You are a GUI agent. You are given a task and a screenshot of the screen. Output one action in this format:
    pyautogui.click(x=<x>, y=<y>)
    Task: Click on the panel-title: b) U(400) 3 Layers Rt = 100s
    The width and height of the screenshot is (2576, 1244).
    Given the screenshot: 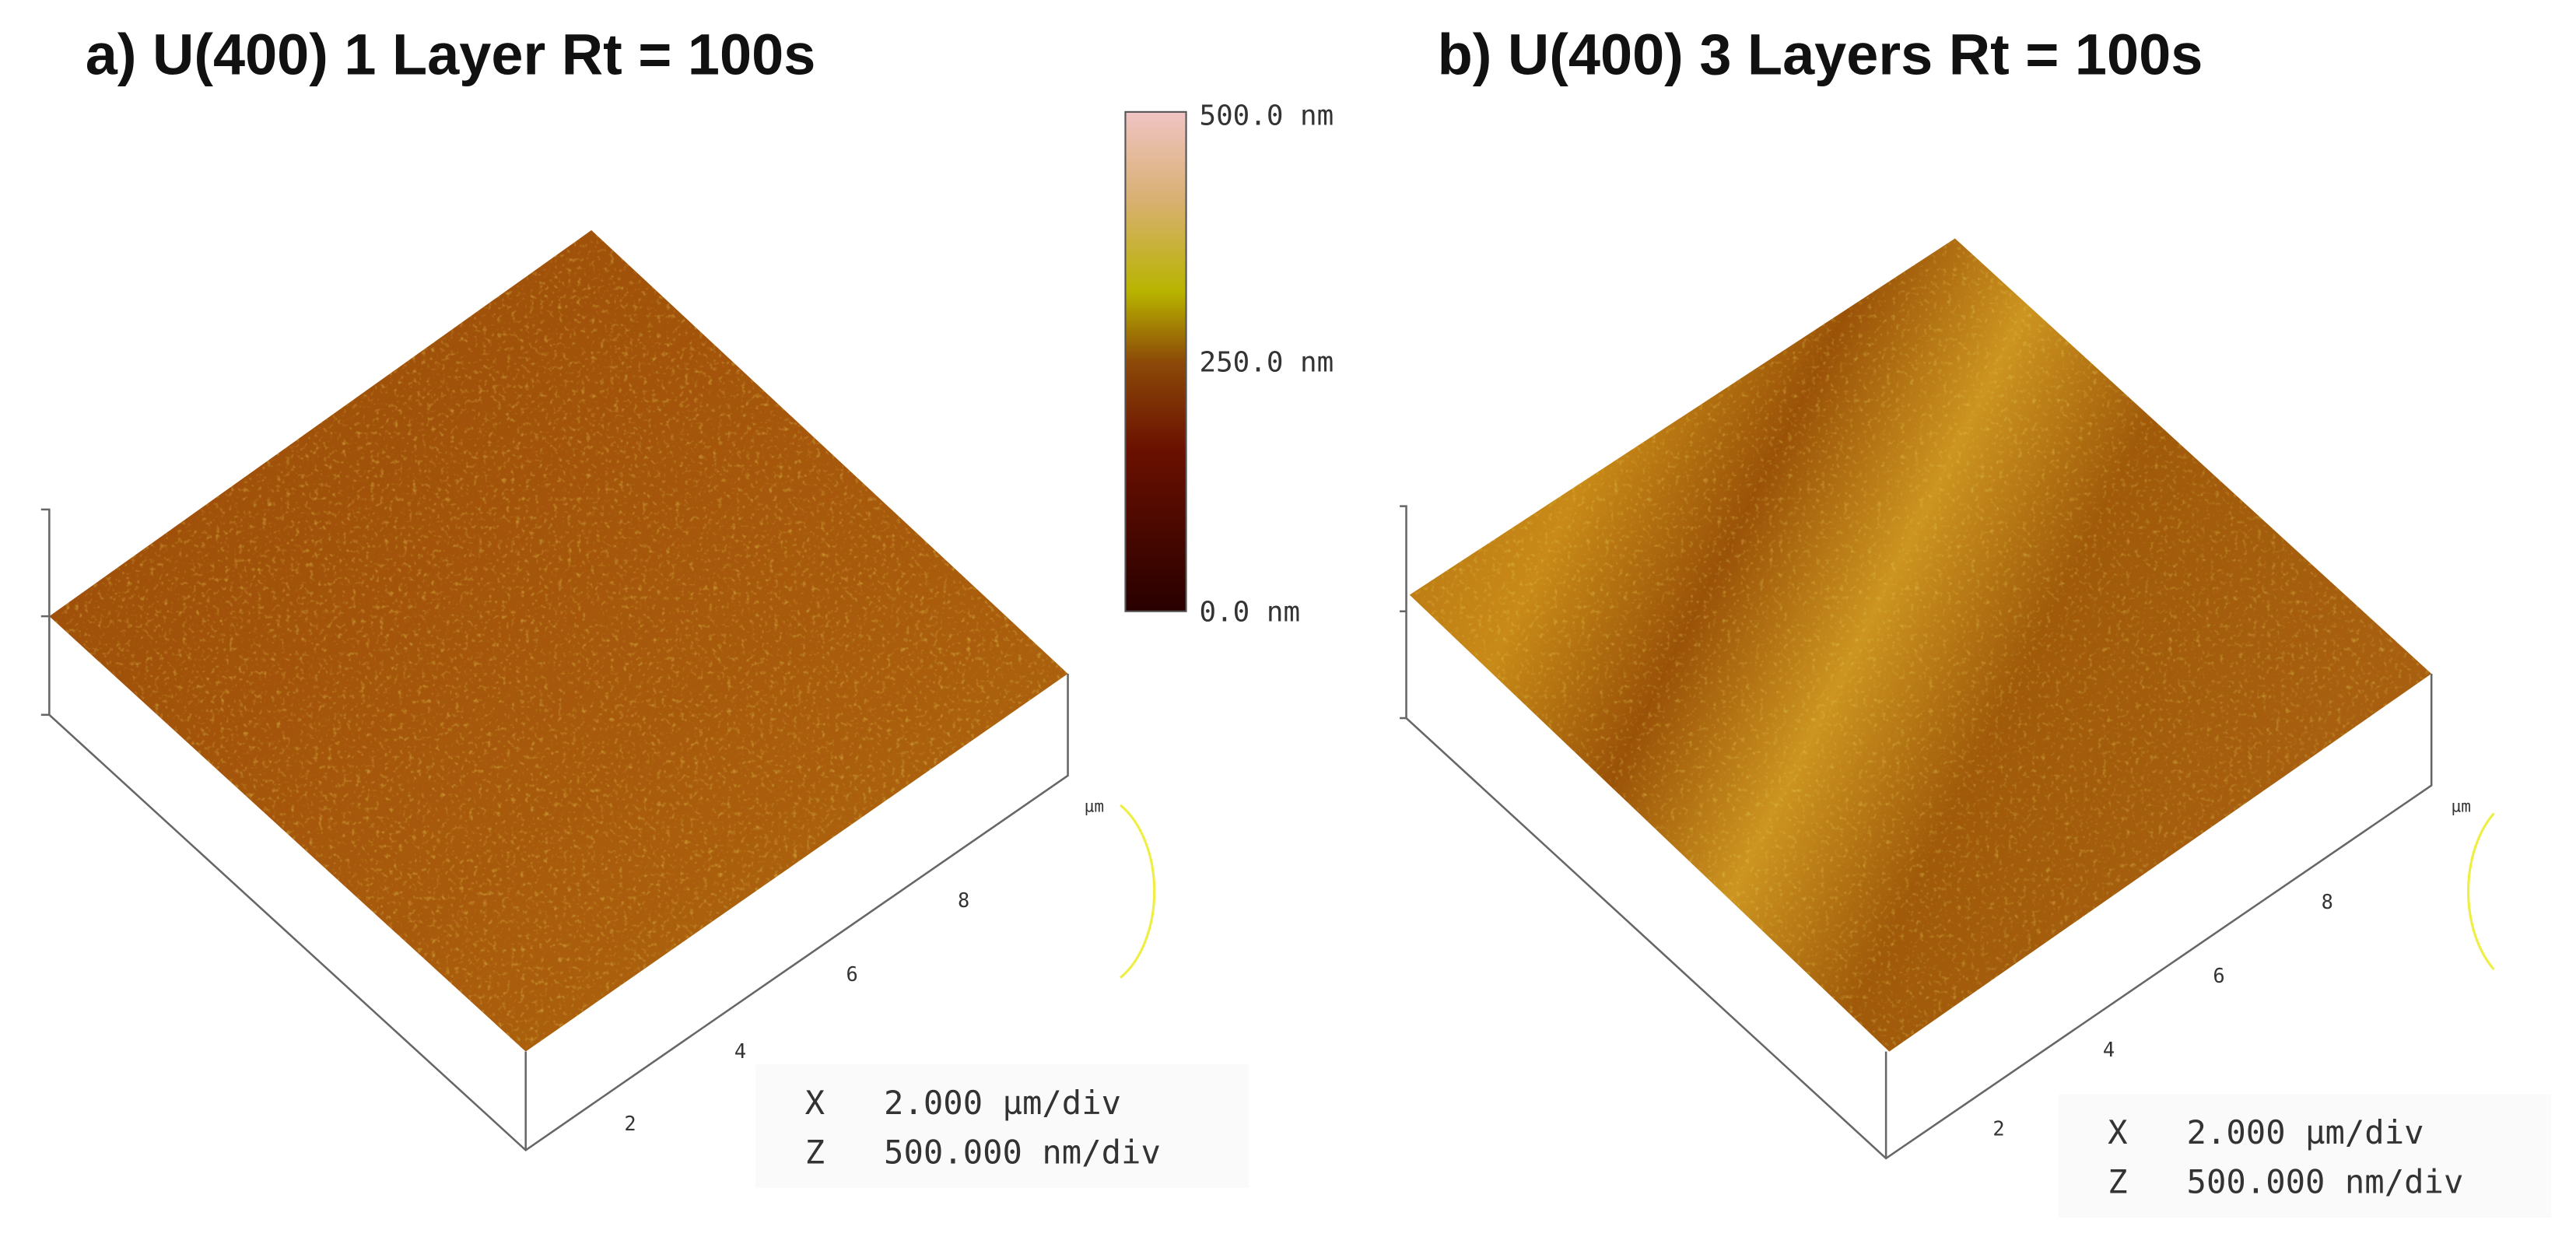 What is the action you would take?
    pyautogui.click(x=1821, y=54)
    